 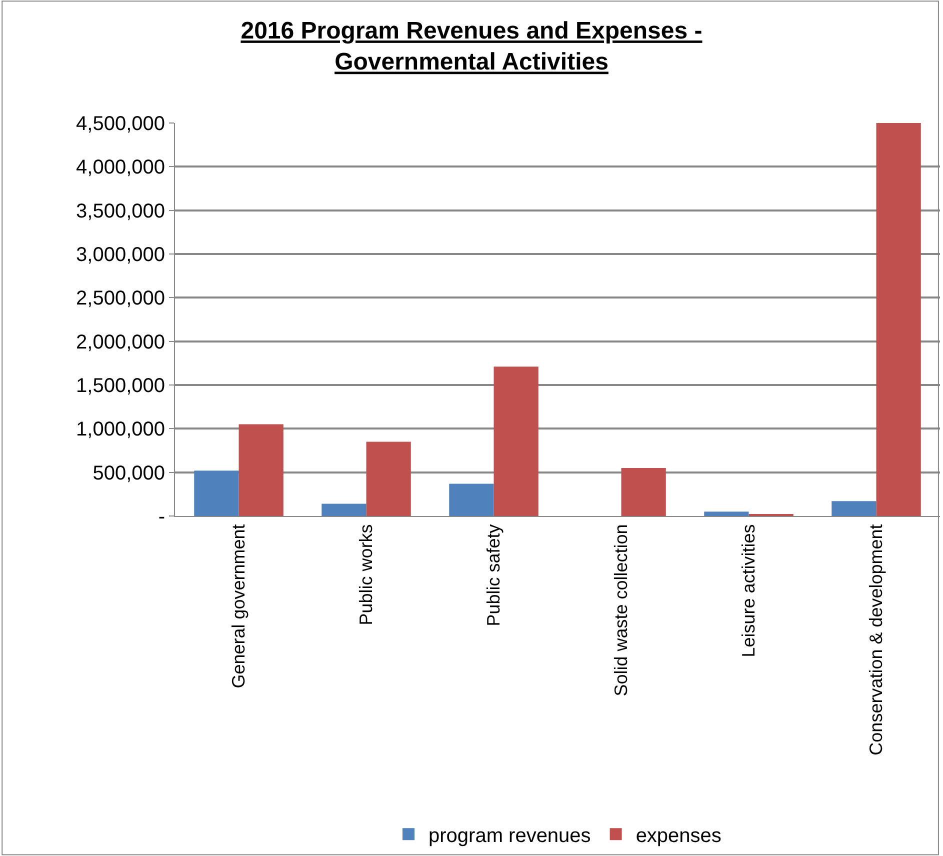 I want to click on x-tick-label: Public safety, so click(x=494, y=575).